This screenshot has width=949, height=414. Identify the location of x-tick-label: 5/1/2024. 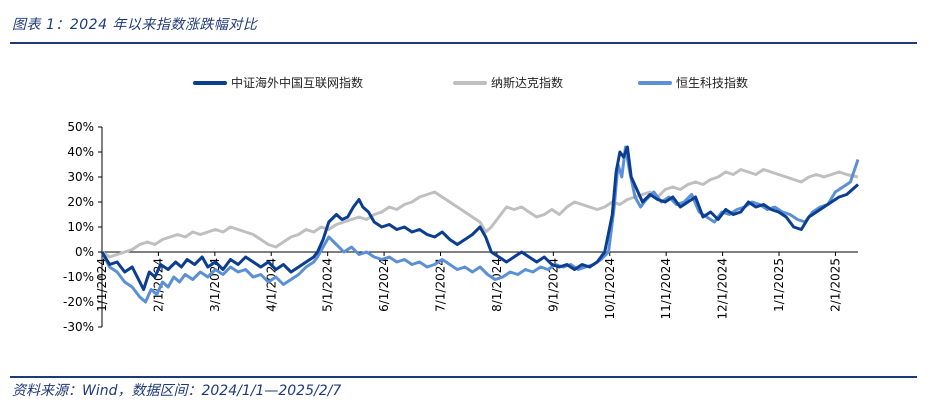
(328, 285).